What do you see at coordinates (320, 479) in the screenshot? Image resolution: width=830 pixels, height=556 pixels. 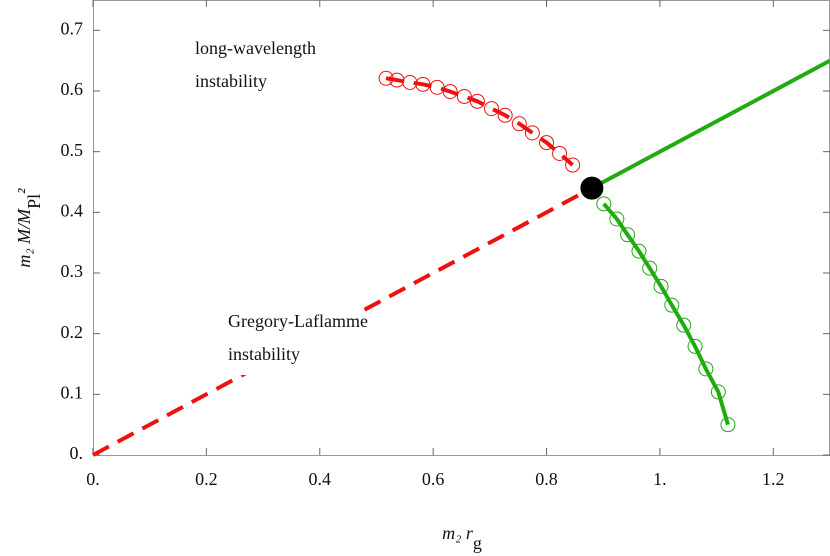 I see `x-tick-label: 0.4` at bounding box center [320, 479].